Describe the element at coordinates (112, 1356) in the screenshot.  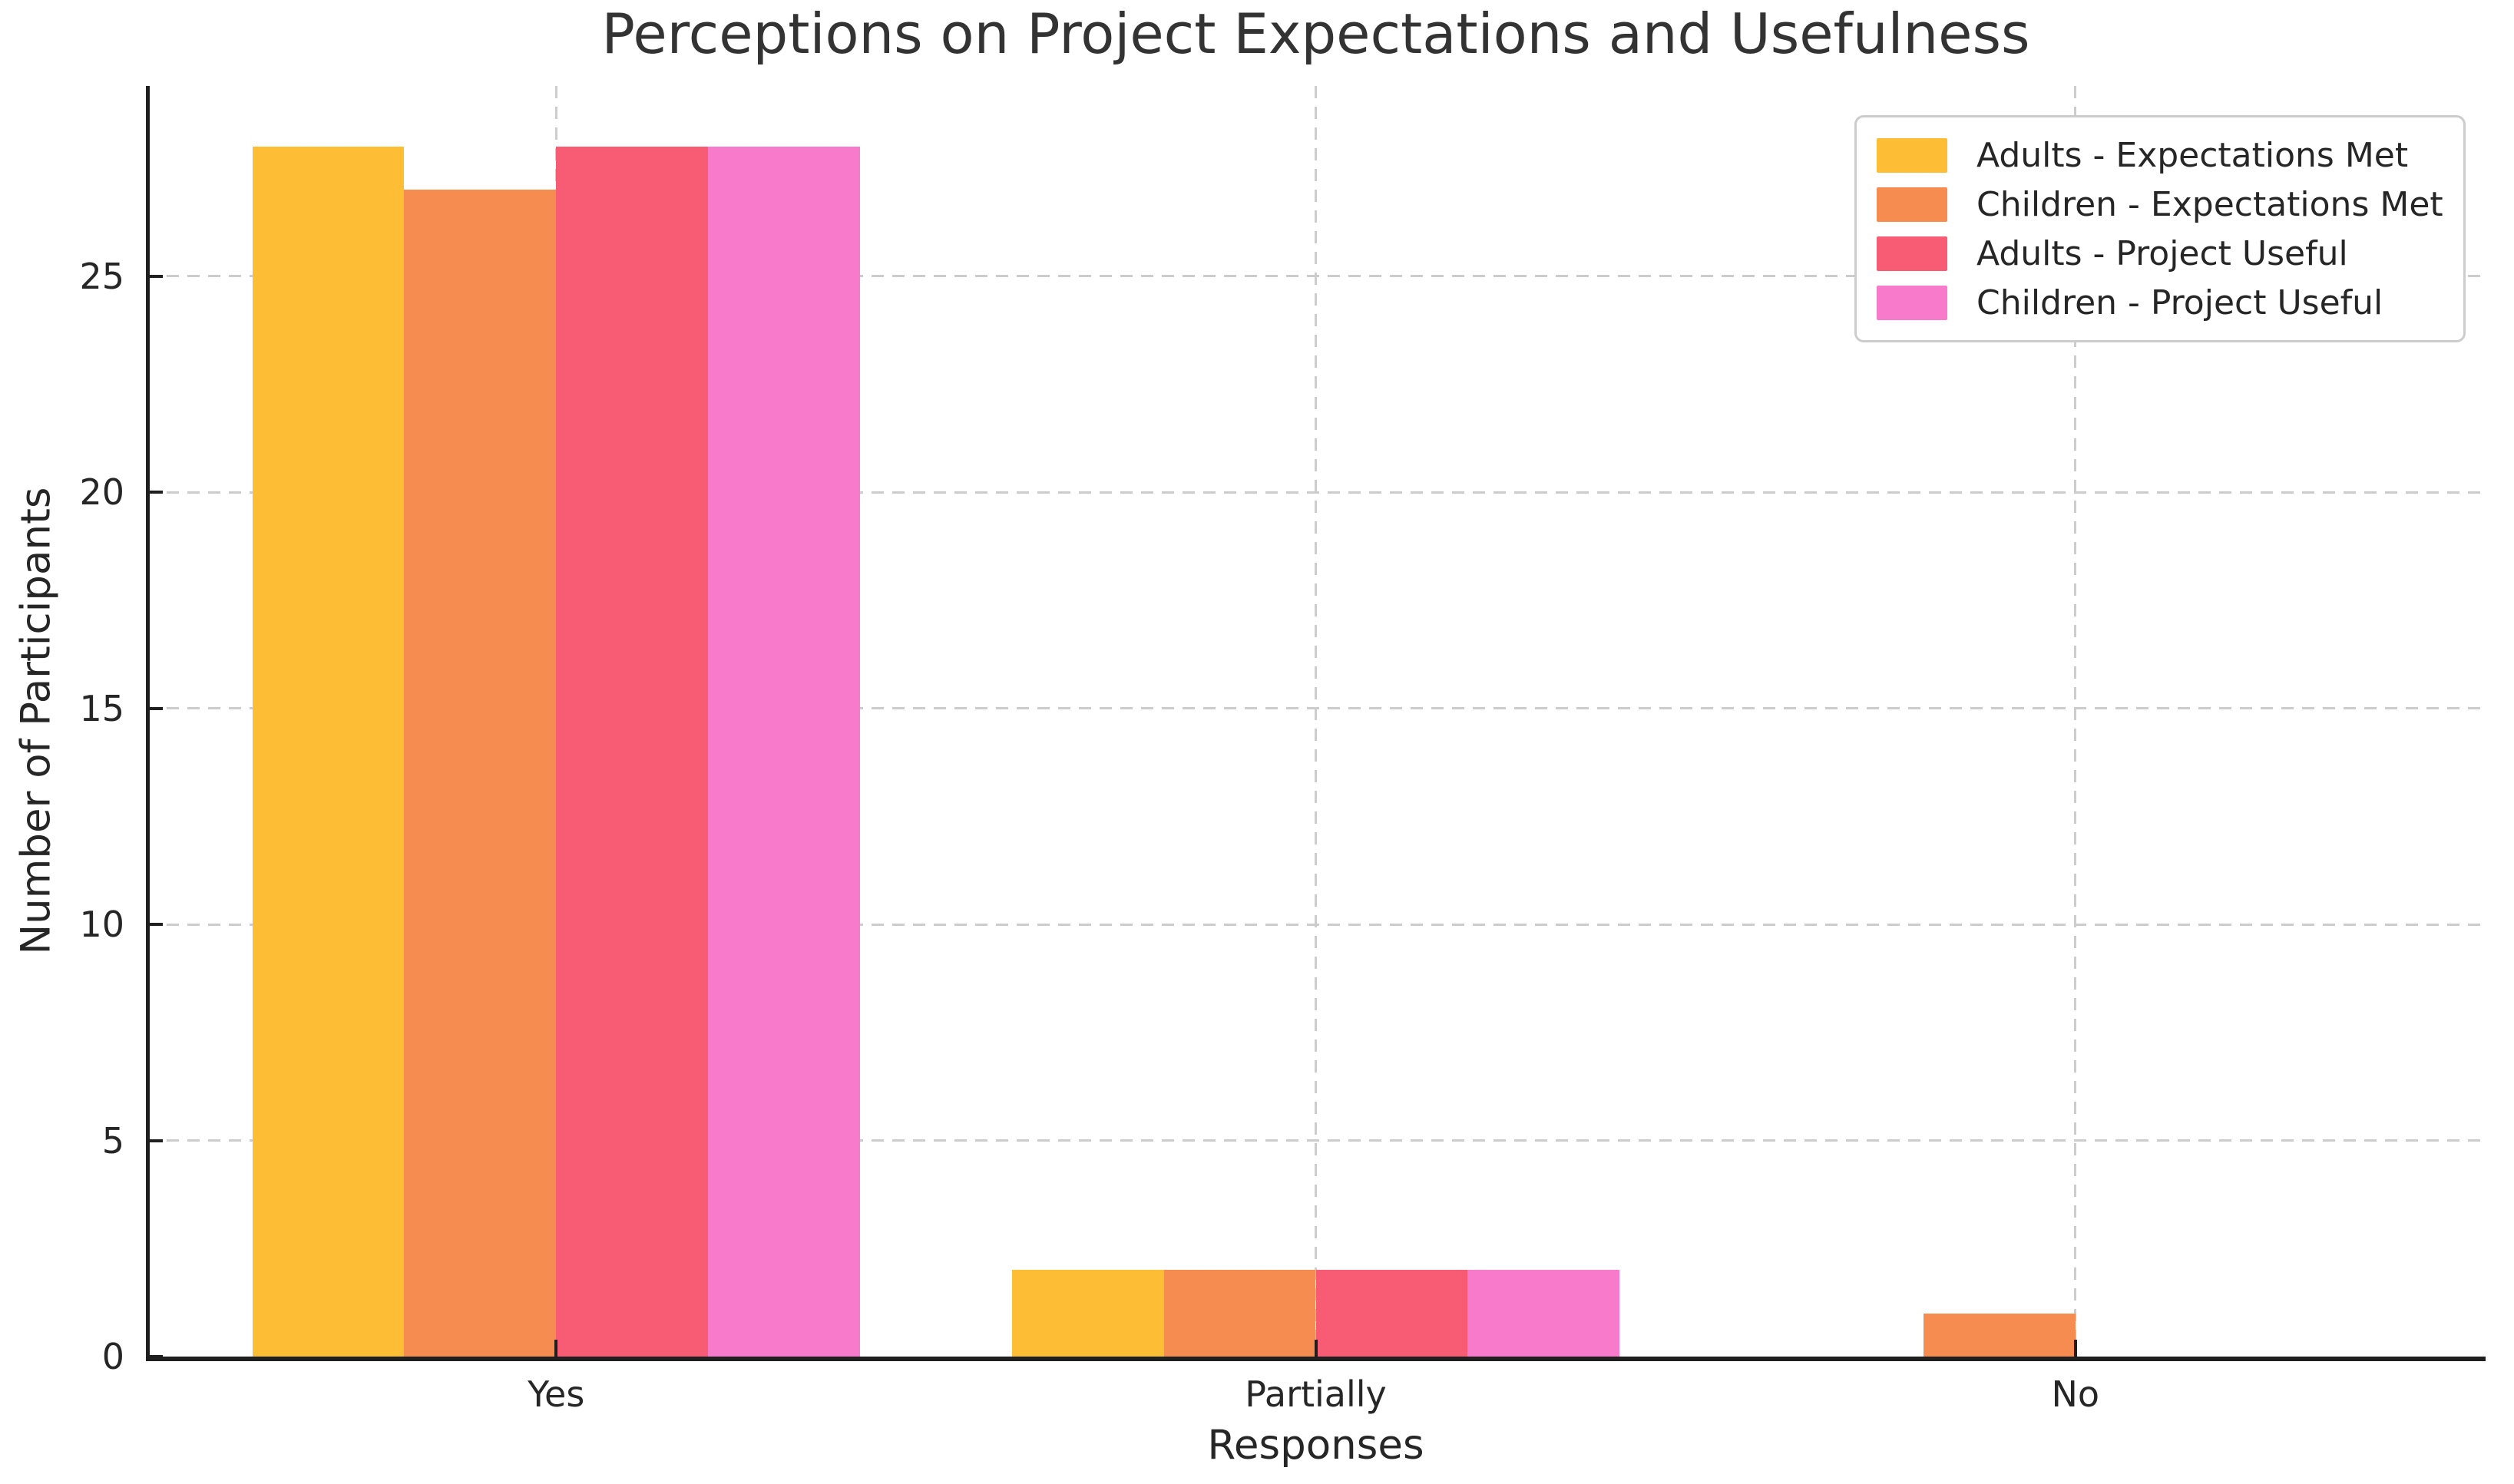
I see `y-tick-label: 0` at that location.